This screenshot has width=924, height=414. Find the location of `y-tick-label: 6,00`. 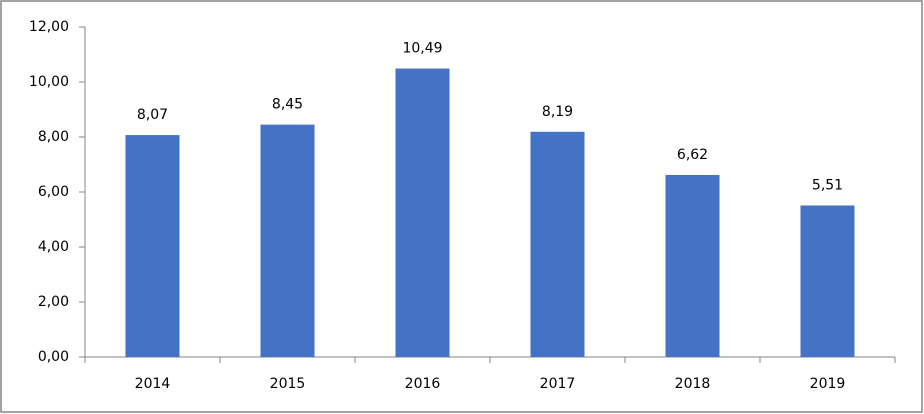

y-tick-label: 6,00 is located at coordinates (53, 192).